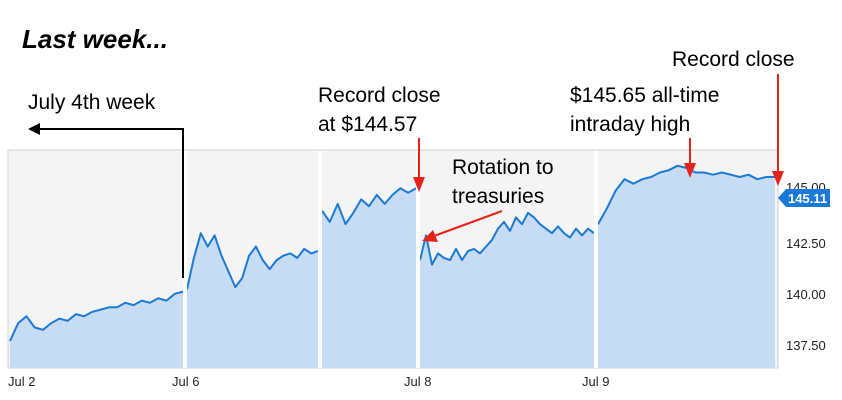  Describe the element at coordinates (644, 95) in the screenshot. I see `intraday-high-label-line1: $145.65 all-time` at that location.